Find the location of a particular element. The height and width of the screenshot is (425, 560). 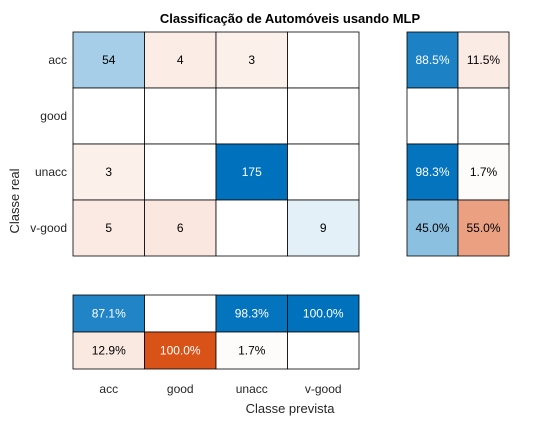

column-summary-cell-label: 12.9% is located at coordinates (109, 351).